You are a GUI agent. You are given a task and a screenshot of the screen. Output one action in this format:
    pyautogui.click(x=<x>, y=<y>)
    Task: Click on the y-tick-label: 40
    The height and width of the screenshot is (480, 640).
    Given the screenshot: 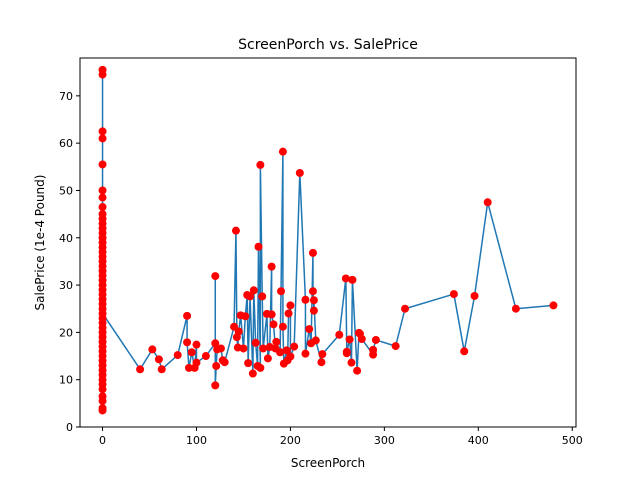 What is the action you would take?
    pyautogui.click(x=66, y=238)
    